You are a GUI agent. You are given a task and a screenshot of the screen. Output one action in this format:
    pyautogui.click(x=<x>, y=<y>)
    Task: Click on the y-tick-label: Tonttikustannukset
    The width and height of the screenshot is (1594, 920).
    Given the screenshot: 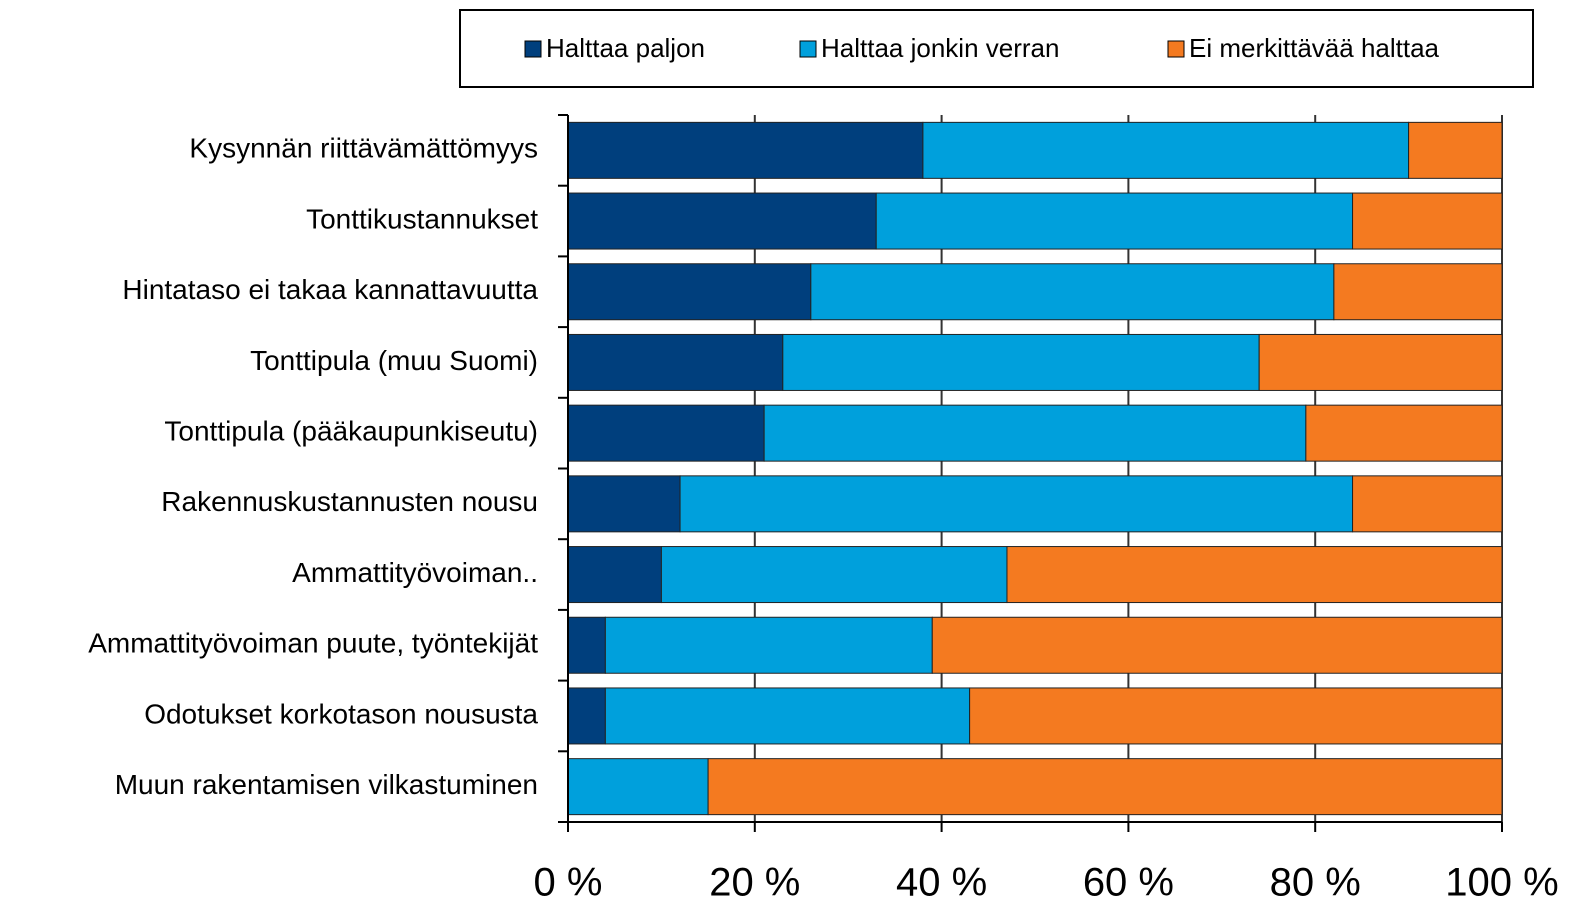 What is the action you would take?
    pyautogui.click(x=422, y=218)
    